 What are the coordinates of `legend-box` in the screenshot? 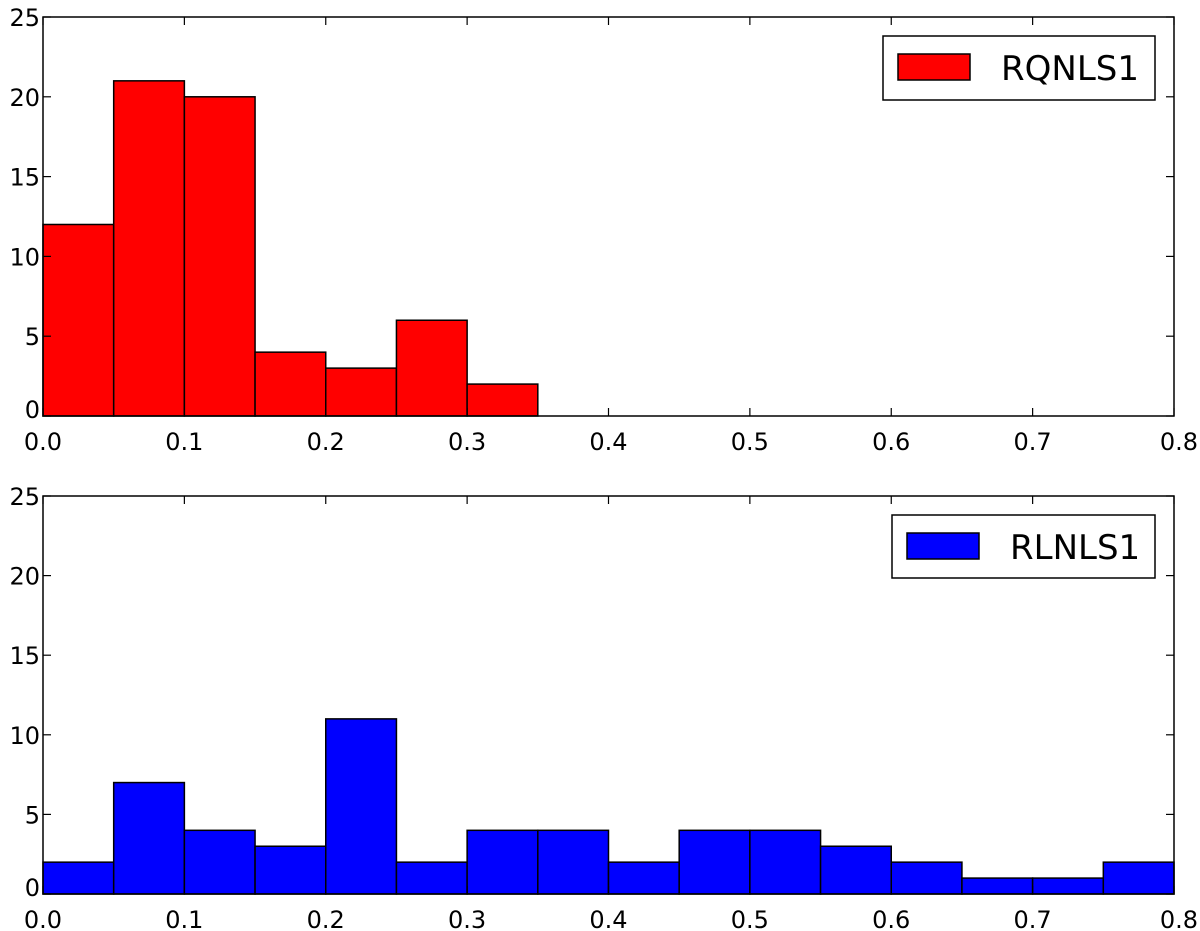 It's located at (1023, 546).